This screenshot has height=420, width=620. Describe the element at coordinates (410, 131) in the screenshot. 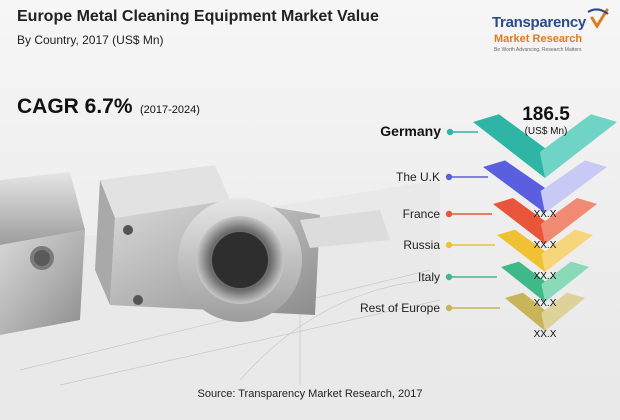

I see `category-label: Germany` at that location.